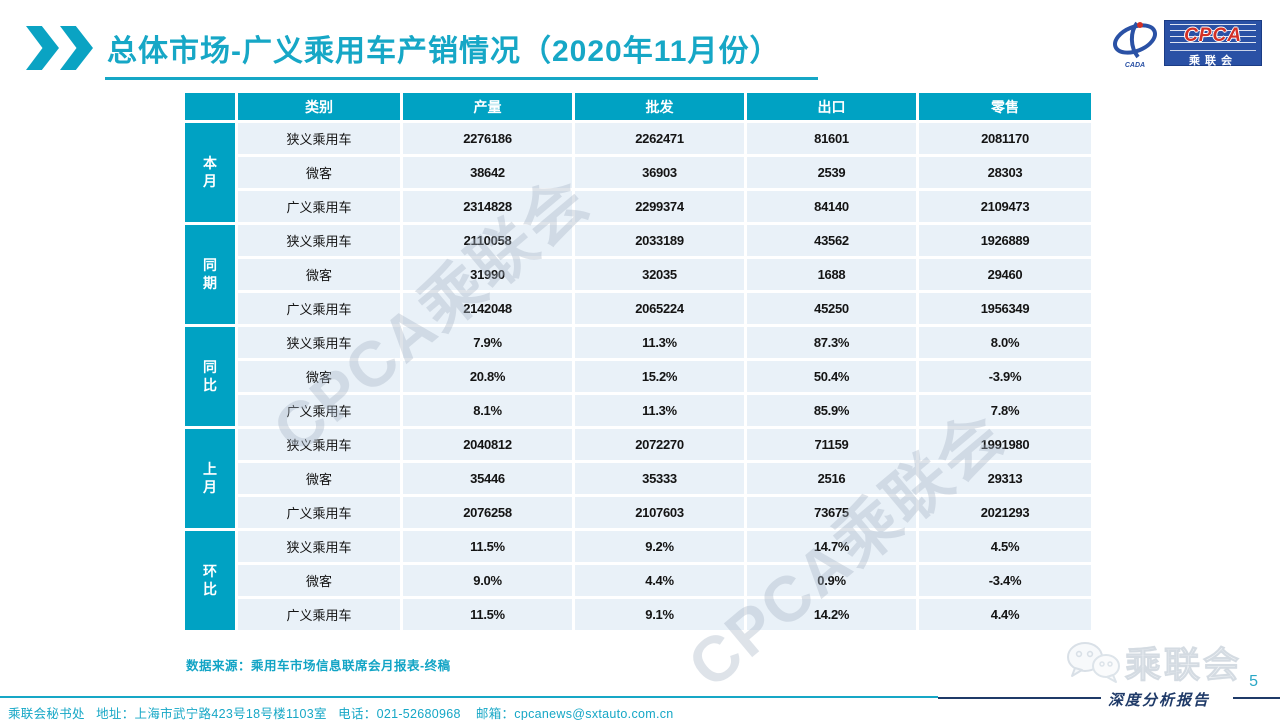  Describe the element at coordinates (1005, 274) in the screenshot. I see `value-cell: 29460` at that location.